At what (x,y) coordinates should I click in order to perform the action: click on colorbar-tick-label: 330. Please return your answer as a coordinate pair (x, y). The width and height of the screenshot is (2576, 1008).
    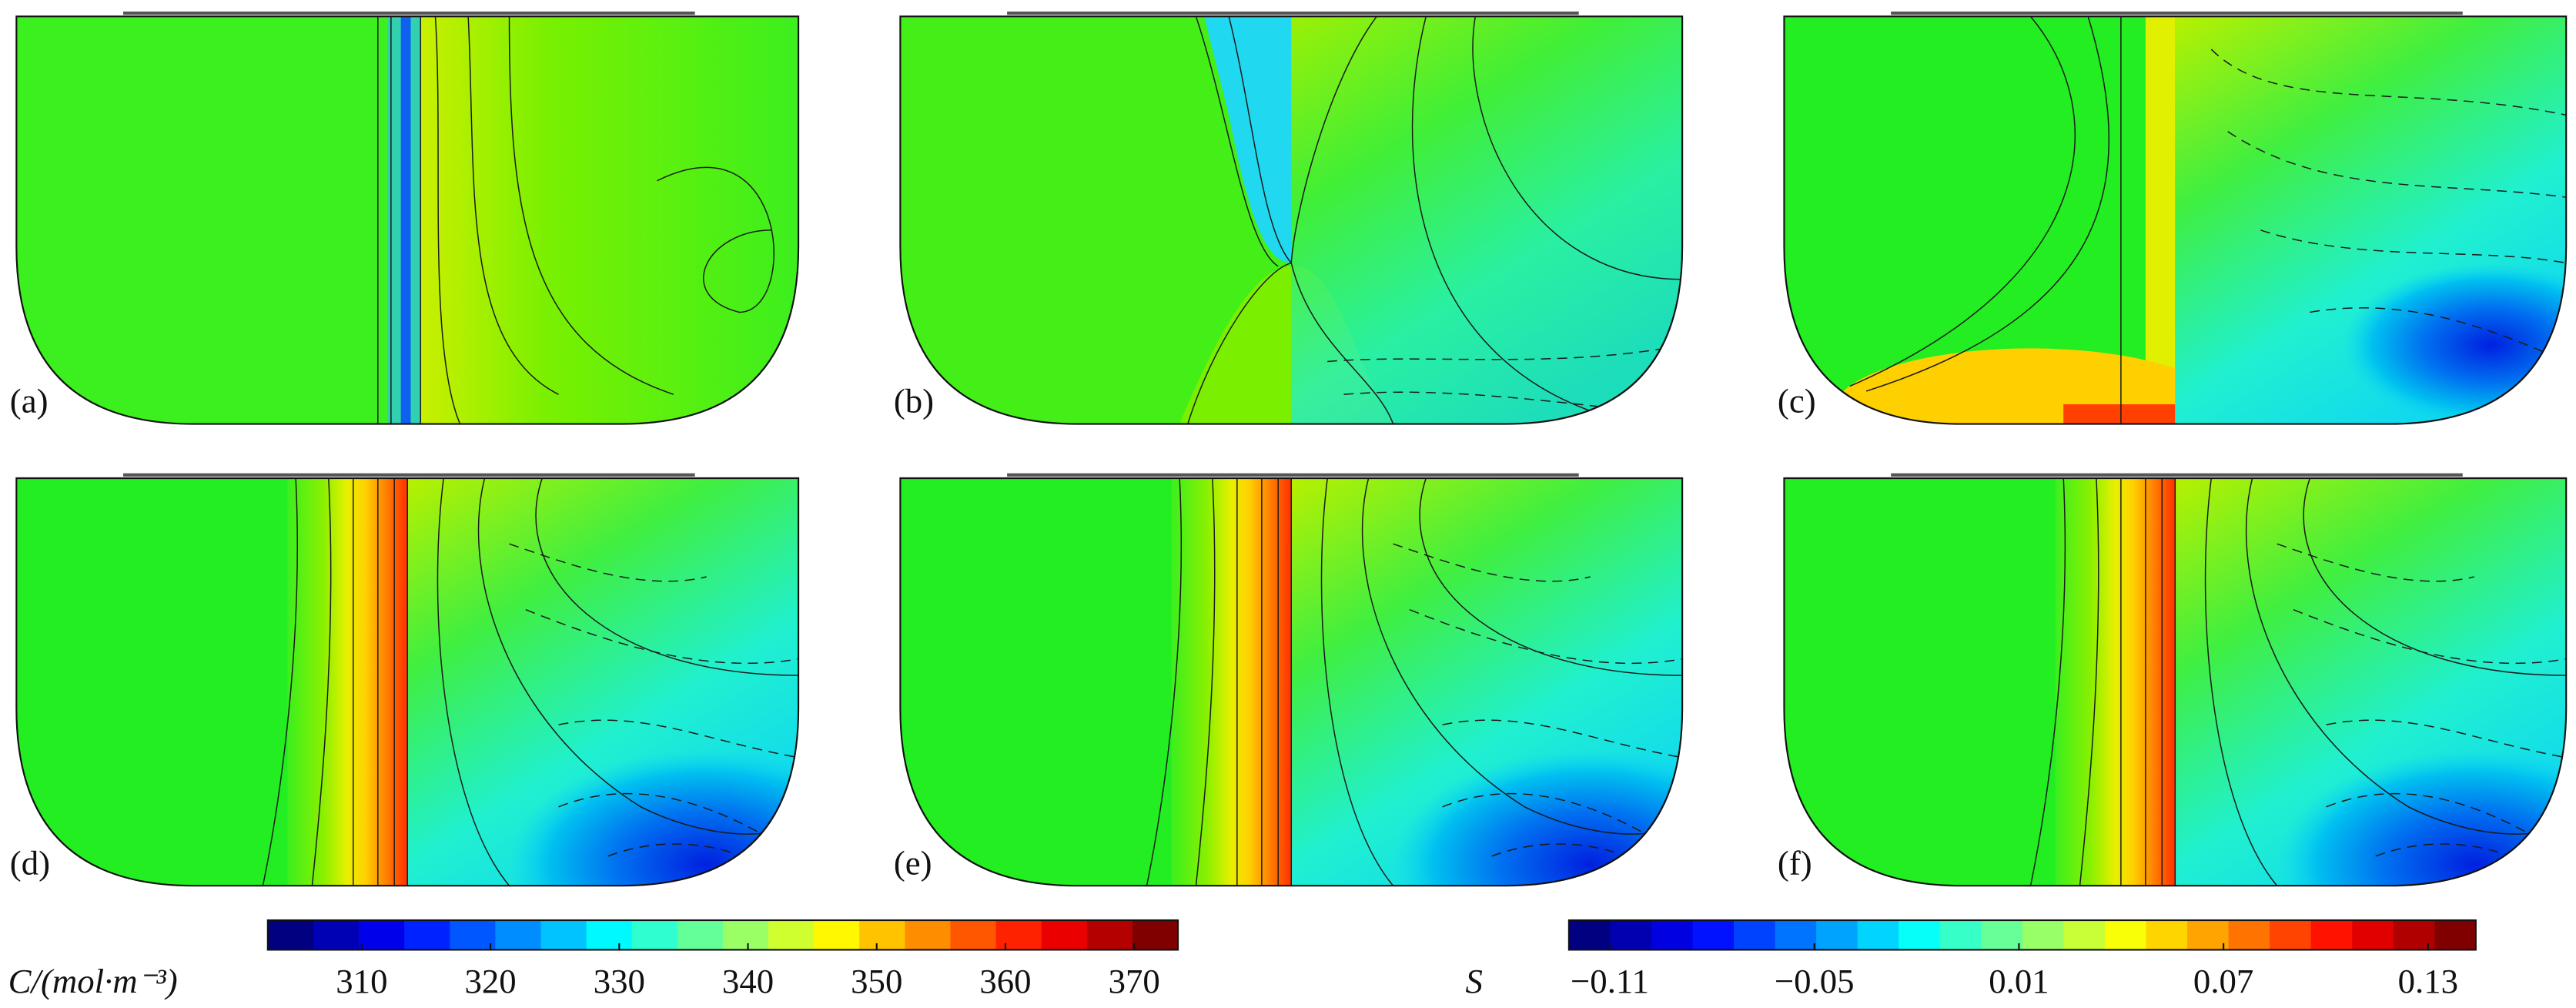
    Looking at the image, I should click on (619, 981).